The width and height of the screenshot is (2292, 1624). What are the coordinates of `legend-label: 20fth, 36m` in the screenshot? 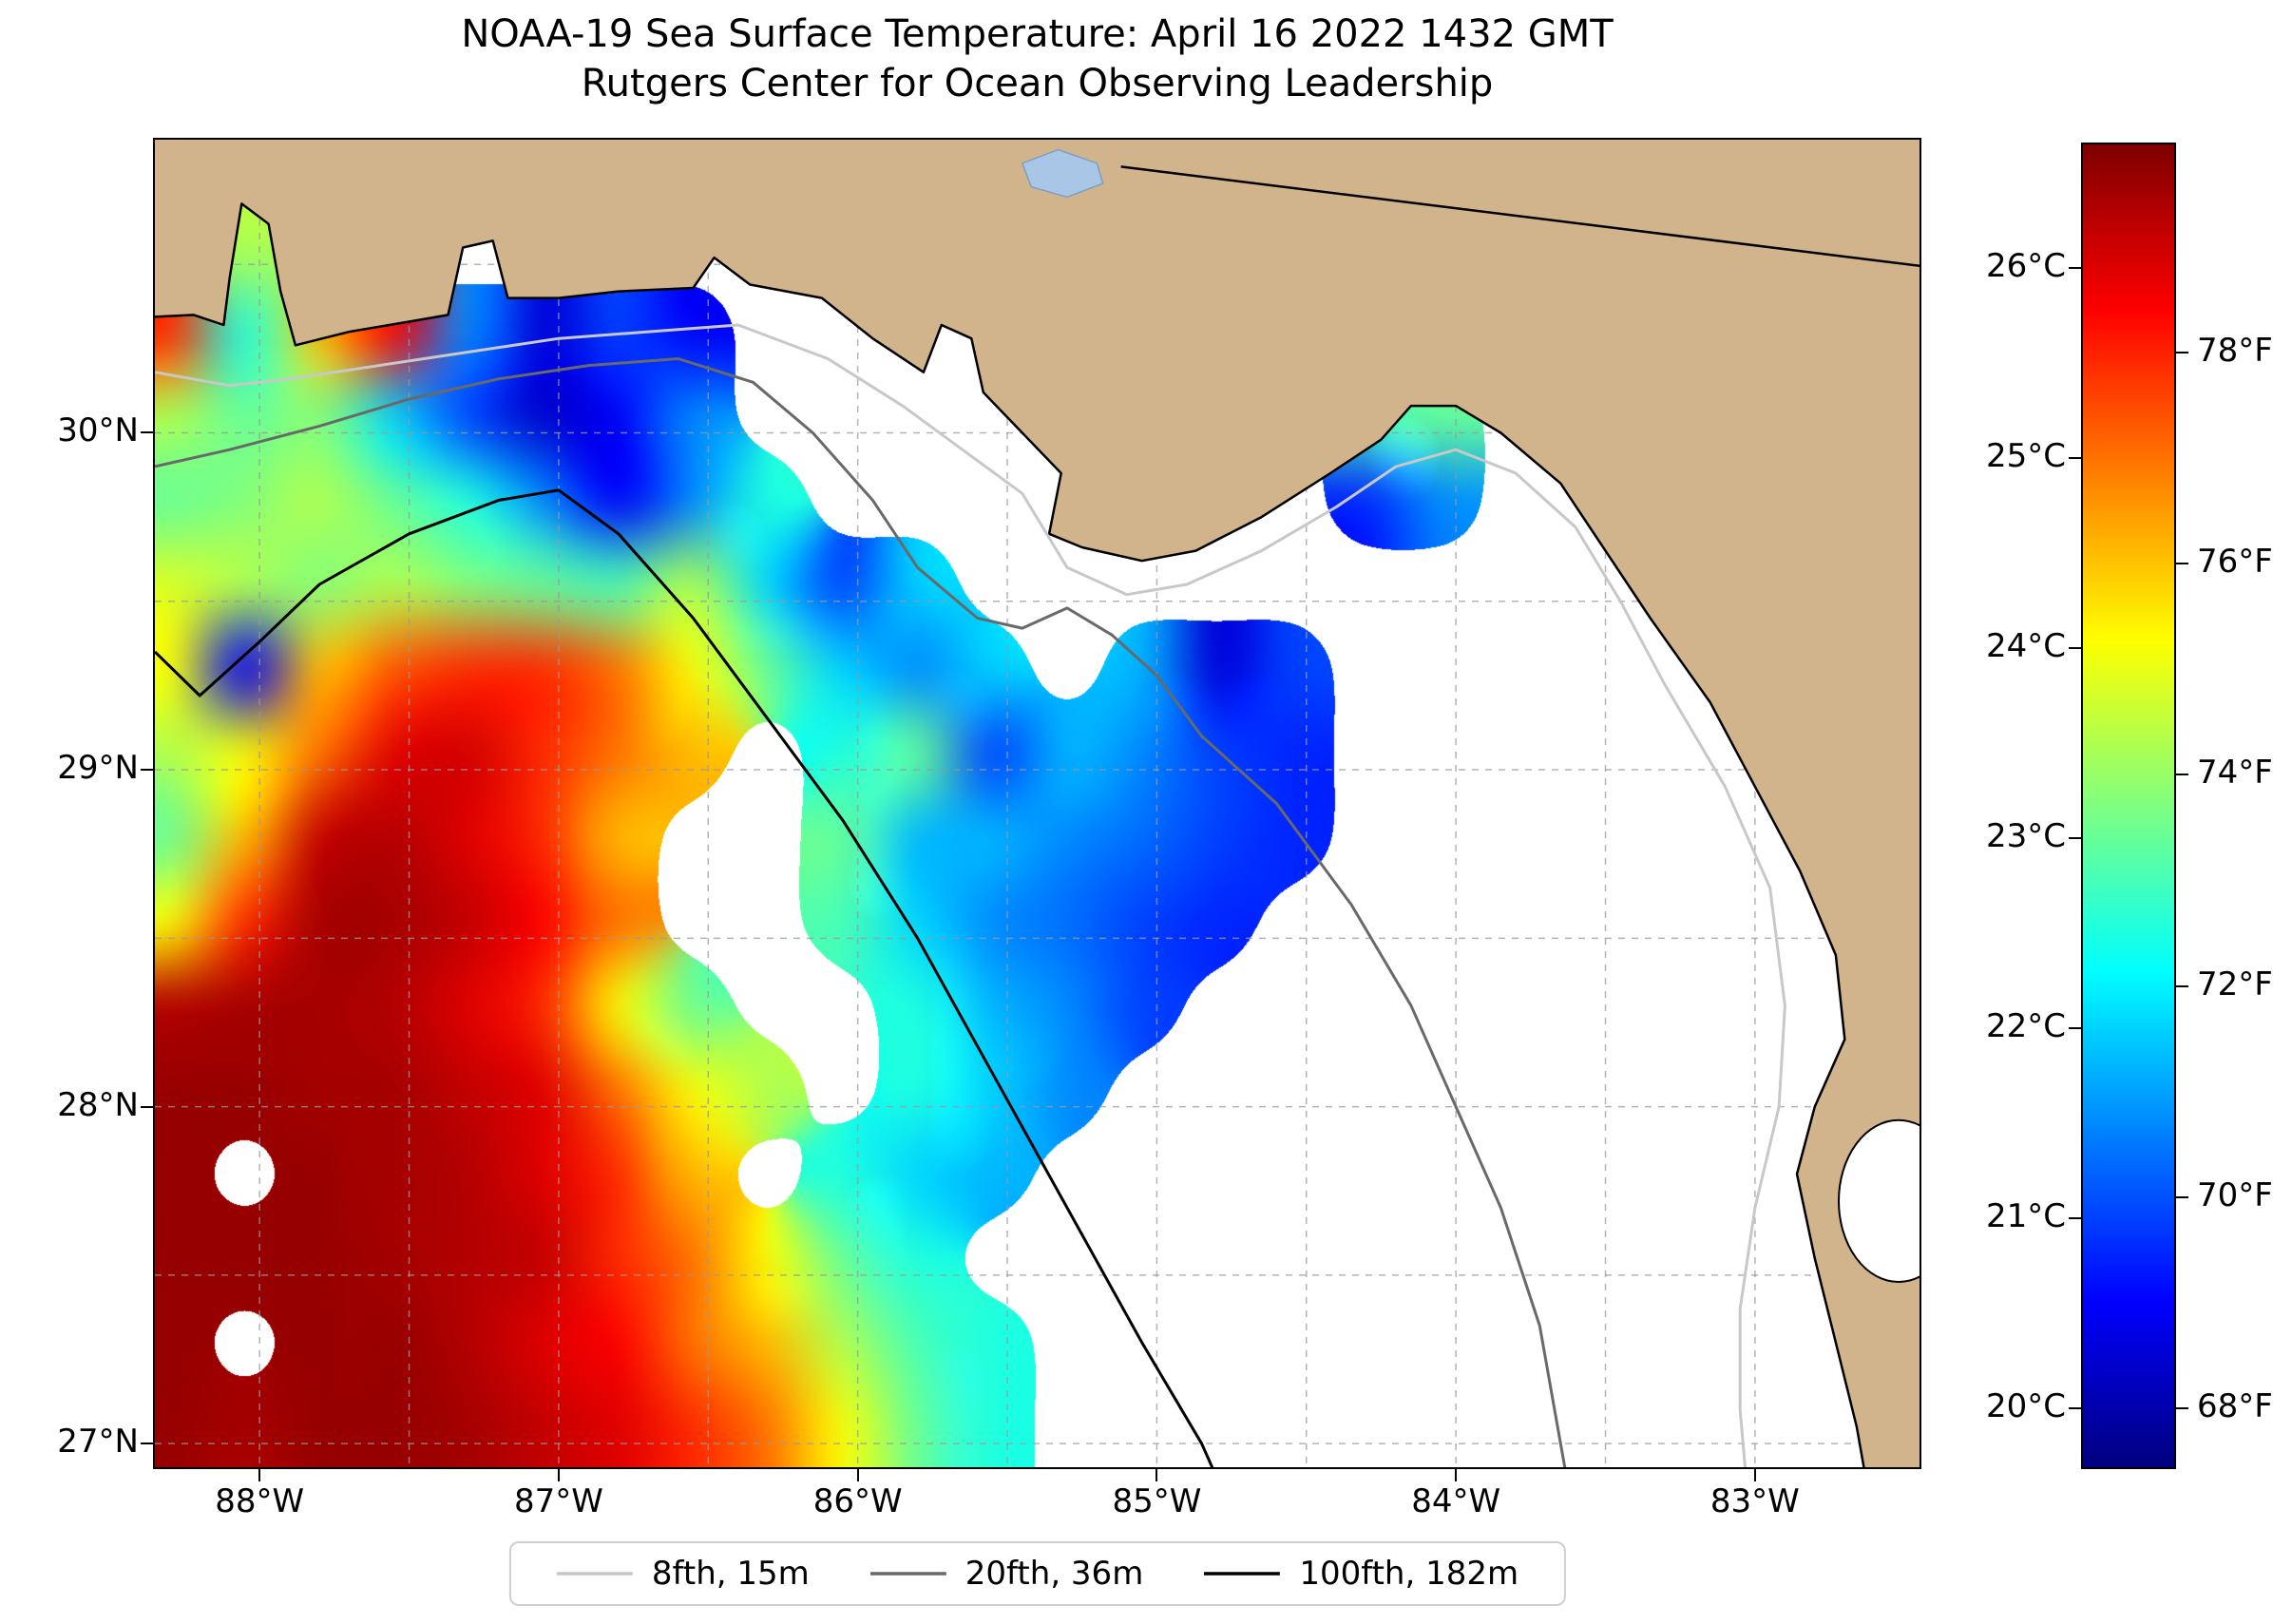 It's located at (1054, 1574).